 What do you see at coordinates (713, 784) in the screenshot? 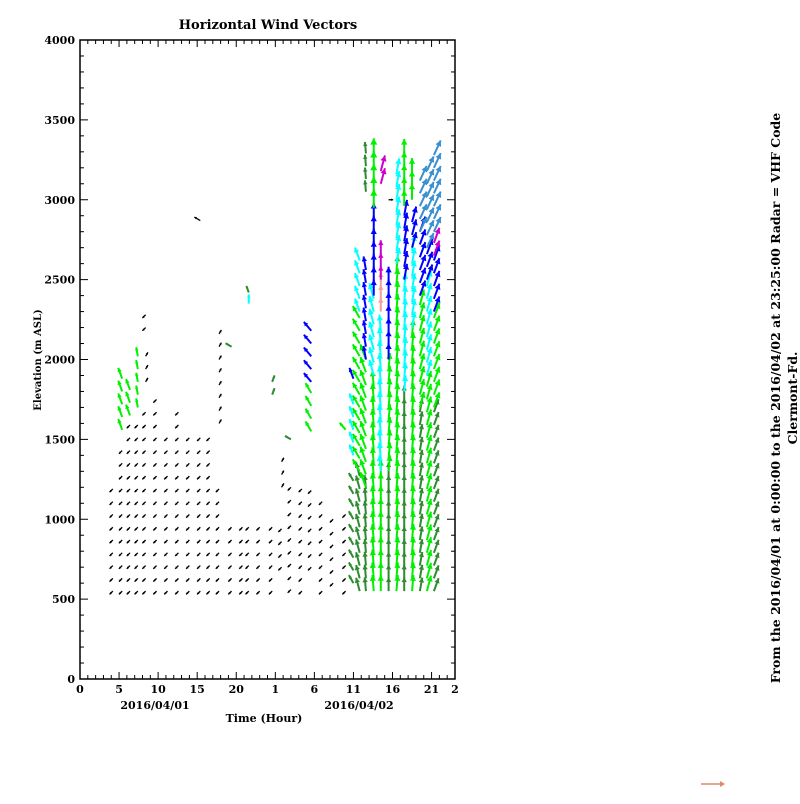
I see `reference-arrow` at bounding box center [713, 784].